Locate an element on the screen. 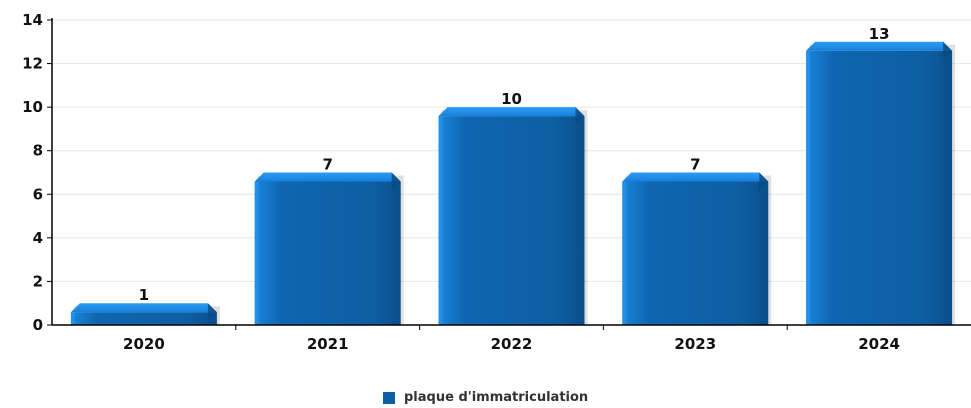 The image size is (971, 408). x-tick-label: 2024 is located at coordinates (879, 344).